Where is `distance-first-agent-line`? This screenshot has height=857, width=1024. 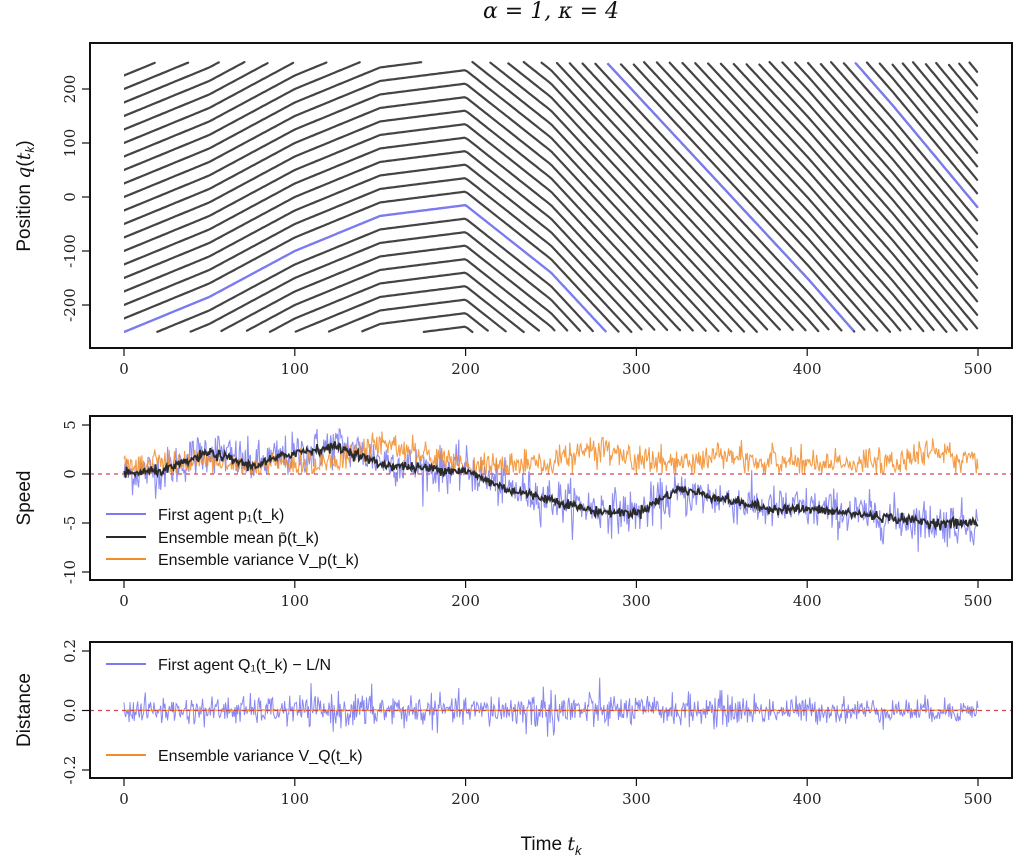
distance-first-agent-line is located at coordinates (551, 707).